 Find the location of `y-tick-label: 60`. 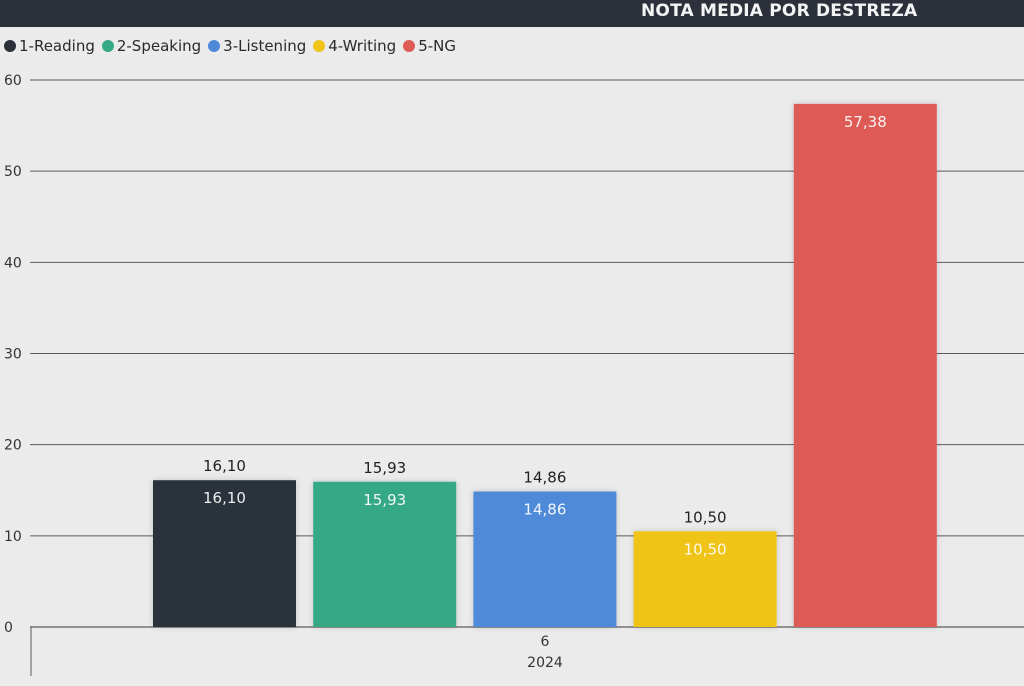

y-tick-label: 60 is located at coordinates (13, 81).